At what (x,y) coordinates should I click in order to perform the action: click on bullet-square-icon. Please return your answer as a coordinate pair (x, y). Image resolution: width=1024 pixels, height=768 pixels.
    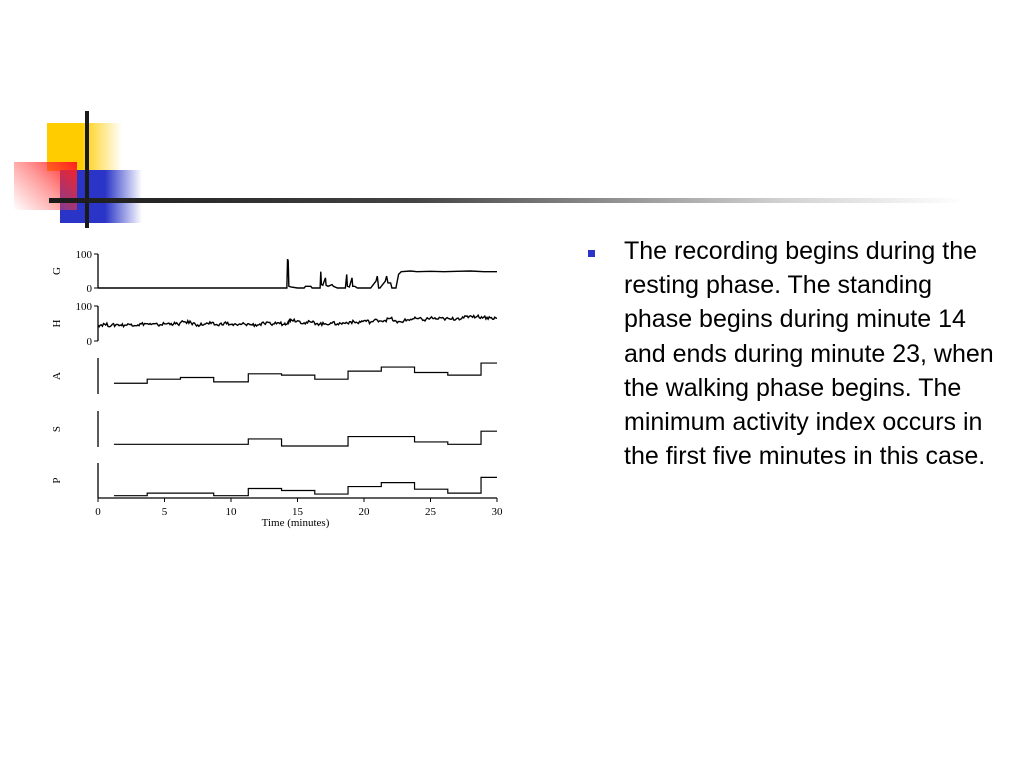
    Looking at the image, I should click on (591, 253).